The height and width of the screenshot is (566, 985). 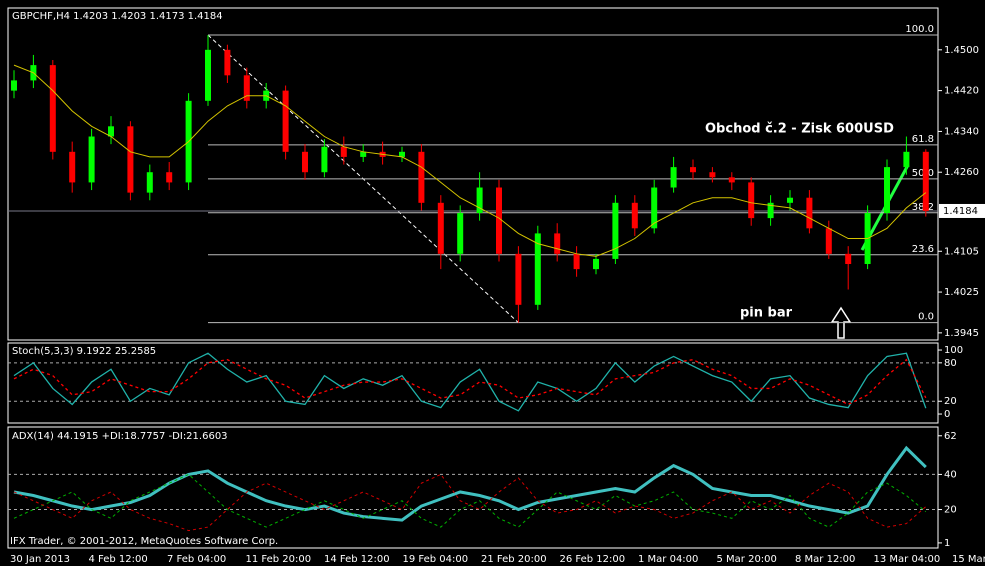 I want to click on x-tick-label: 5 Mar 20:00, so click(x=747, y=559).